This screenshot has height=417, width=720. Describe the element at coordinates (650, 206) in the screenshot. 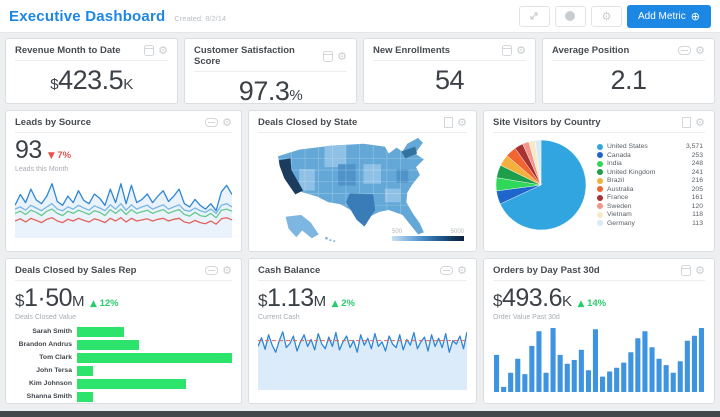

I see `legend-item: Sweden 120` at that location.